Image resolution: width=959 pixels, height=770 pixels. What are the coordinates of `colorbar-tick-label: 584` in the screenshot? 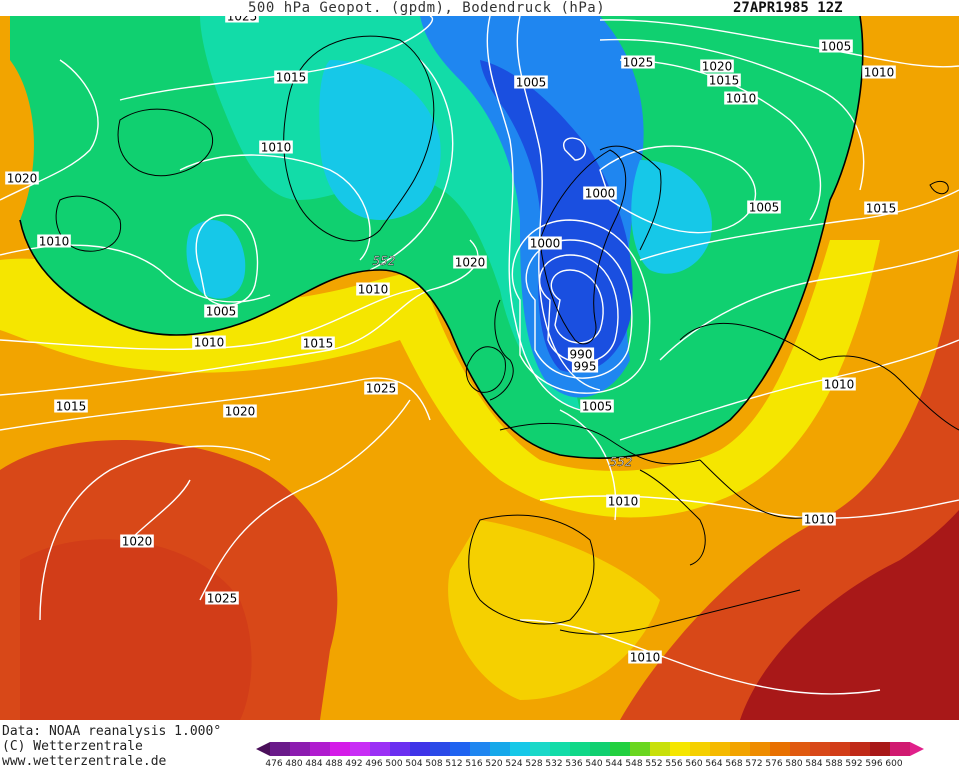 It's located at (813, 764).